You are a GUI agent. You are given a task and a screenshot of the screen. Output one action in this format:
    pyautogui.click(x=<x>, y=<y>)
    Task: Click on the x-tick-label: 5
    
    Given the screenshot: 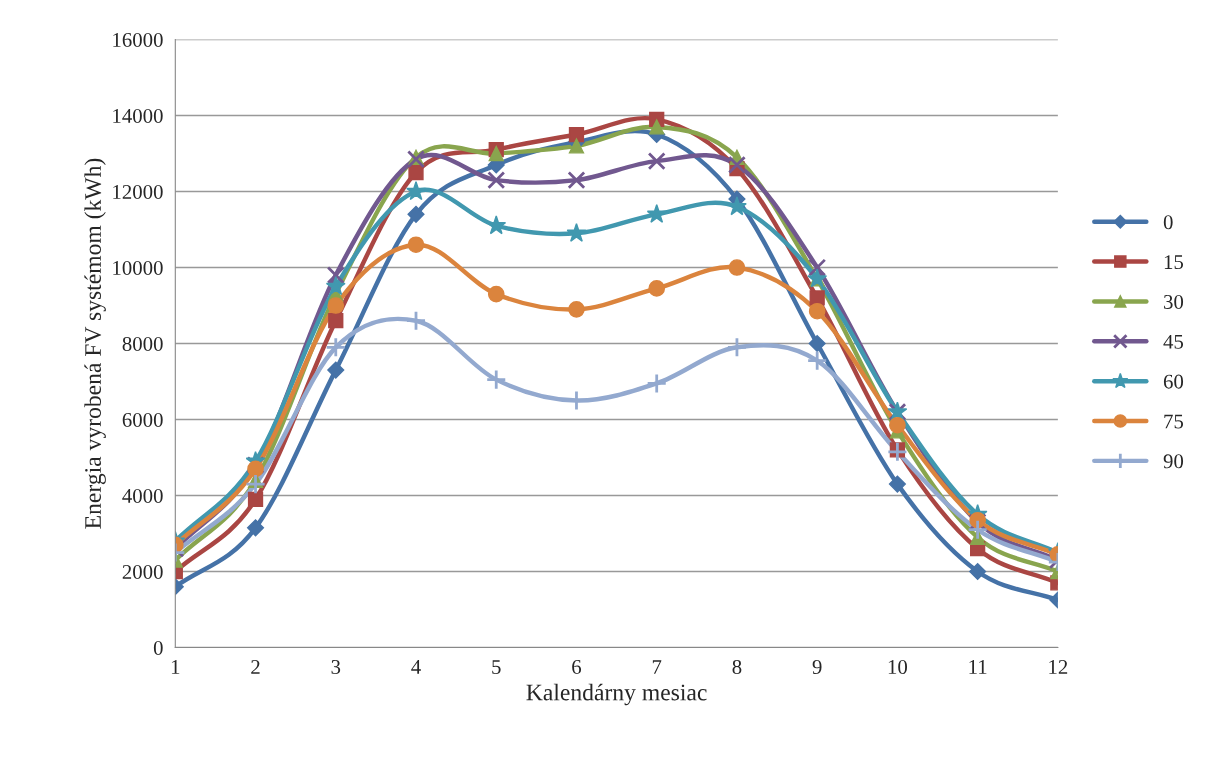 What is the action you would take?
    pyautogui.click(x=496, y=667)
    